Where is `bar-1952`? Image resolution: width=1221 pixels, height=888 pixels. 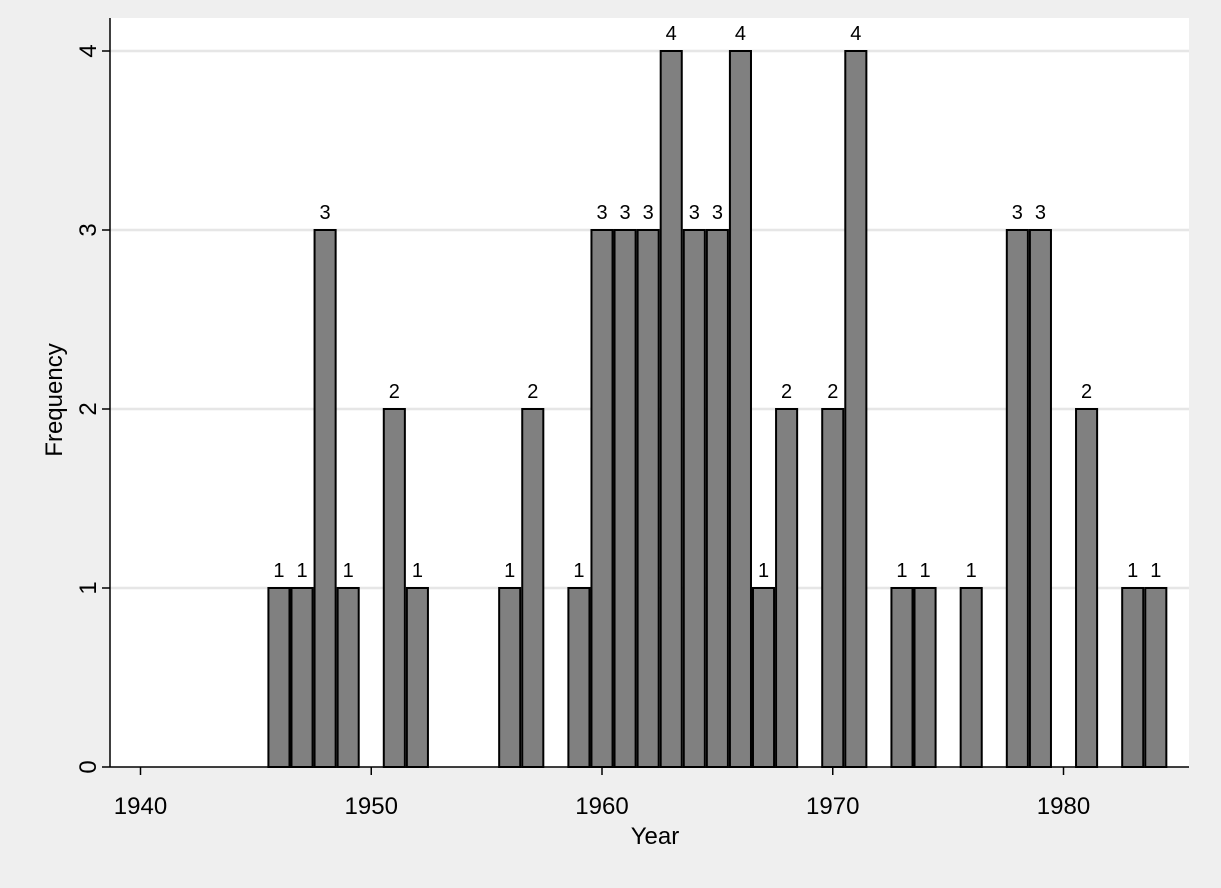
bar-1952 is located at coordinates (417, 677).